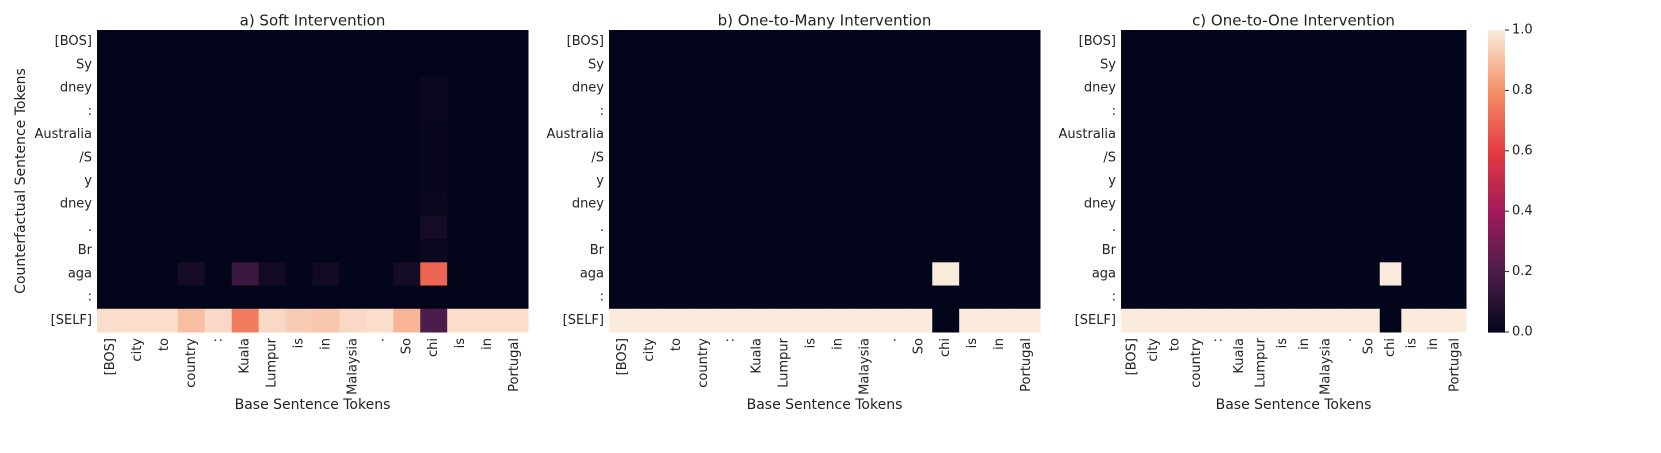  Describe the element at coordinates (757, 356) in the screenshot. I see `x-tick-label: Kuala` at that location.